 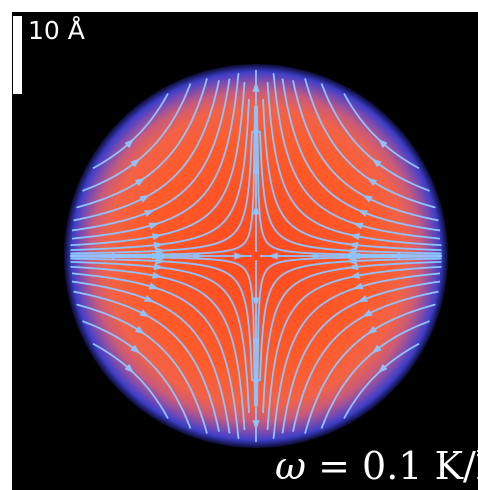 What do you see at coordinates (17, 55) in the screenshot?
I see `scale-bar` at bounding box center [17, 55].